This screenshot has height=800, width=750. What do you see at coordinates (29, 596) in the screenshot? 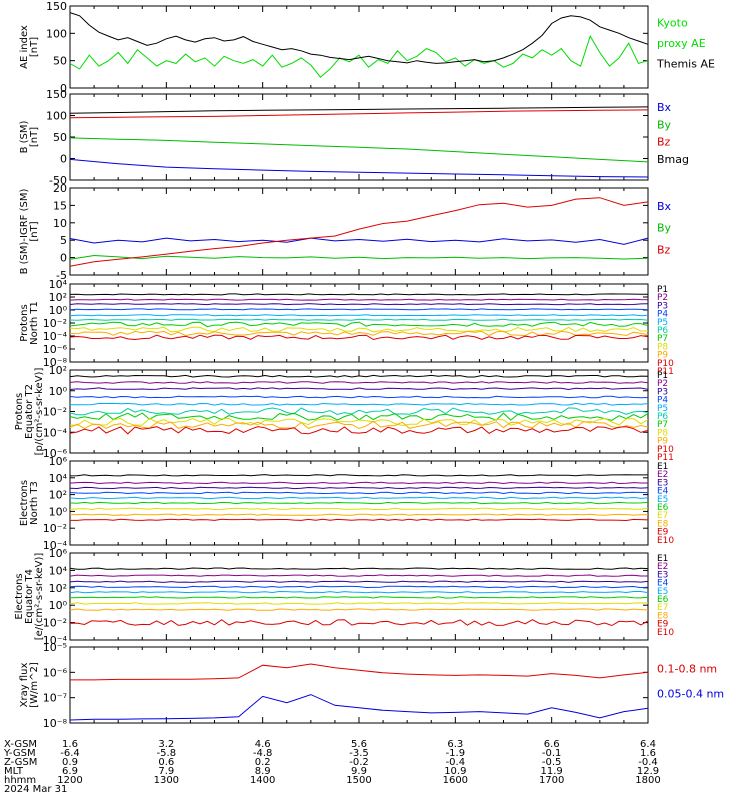
I see `y-axis-label: Equator T4` at bounding box center [29, 596].